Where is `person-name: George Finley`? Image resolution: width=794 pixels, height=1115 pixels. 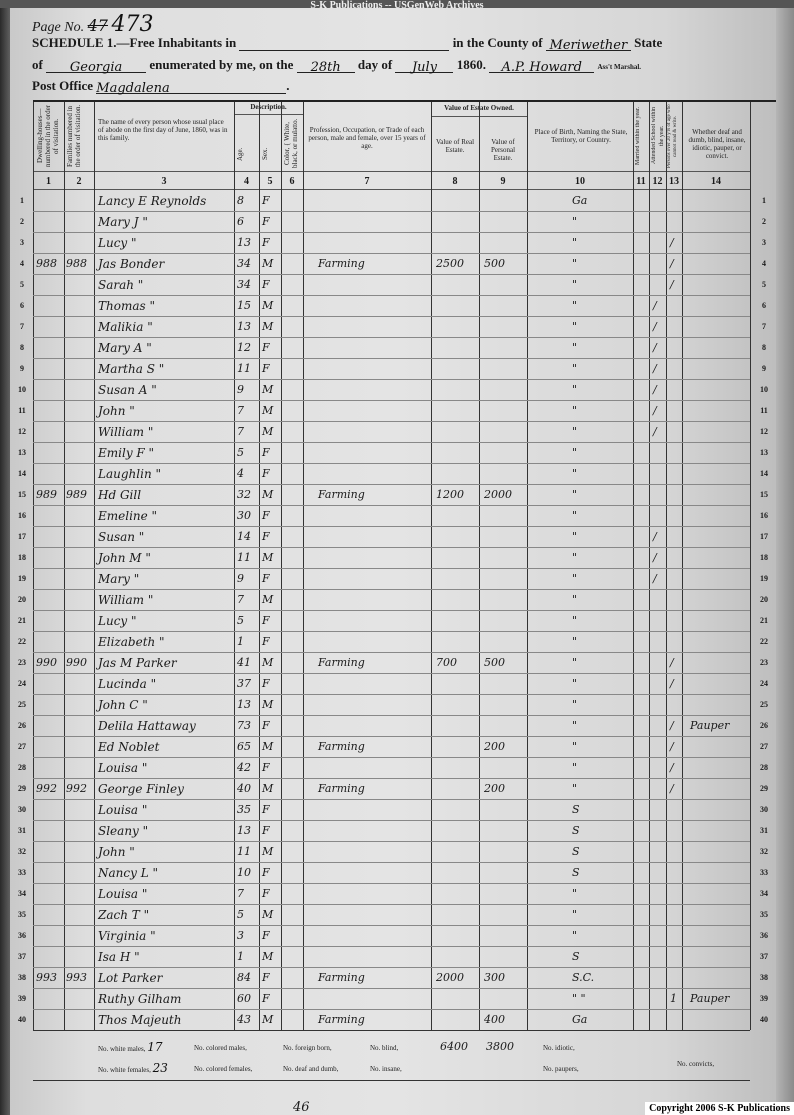
person-name: George Finley is located at coordinates (141, 789).